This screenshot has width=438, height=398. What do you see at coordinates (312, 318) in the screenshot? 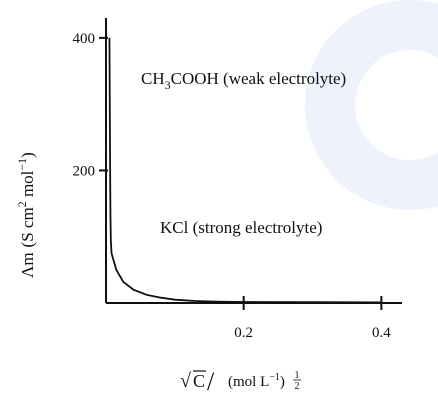
I see `x-ticks: 0.2 0.4` at bounding box center [312, 318].